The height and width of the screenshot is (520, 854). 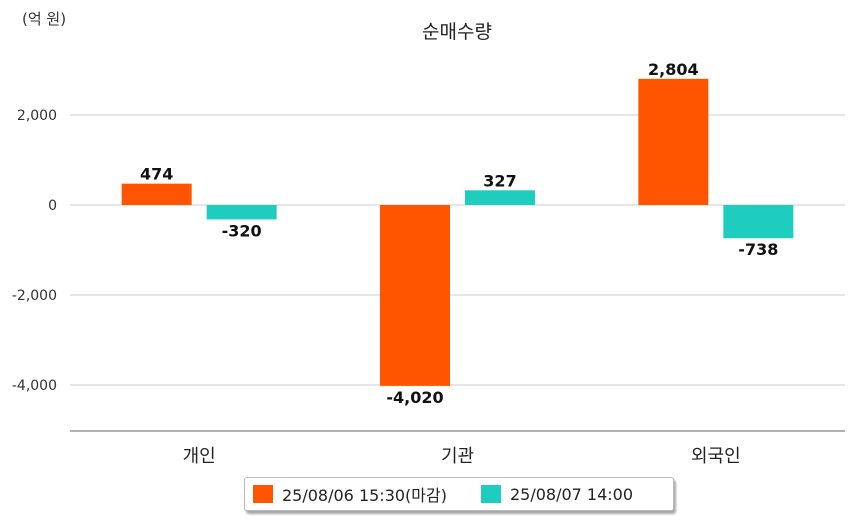 What do you see at coordinates (414, 397) in the screenshot?
I see `data-label: -4,020` at bounding box center [414, 397].